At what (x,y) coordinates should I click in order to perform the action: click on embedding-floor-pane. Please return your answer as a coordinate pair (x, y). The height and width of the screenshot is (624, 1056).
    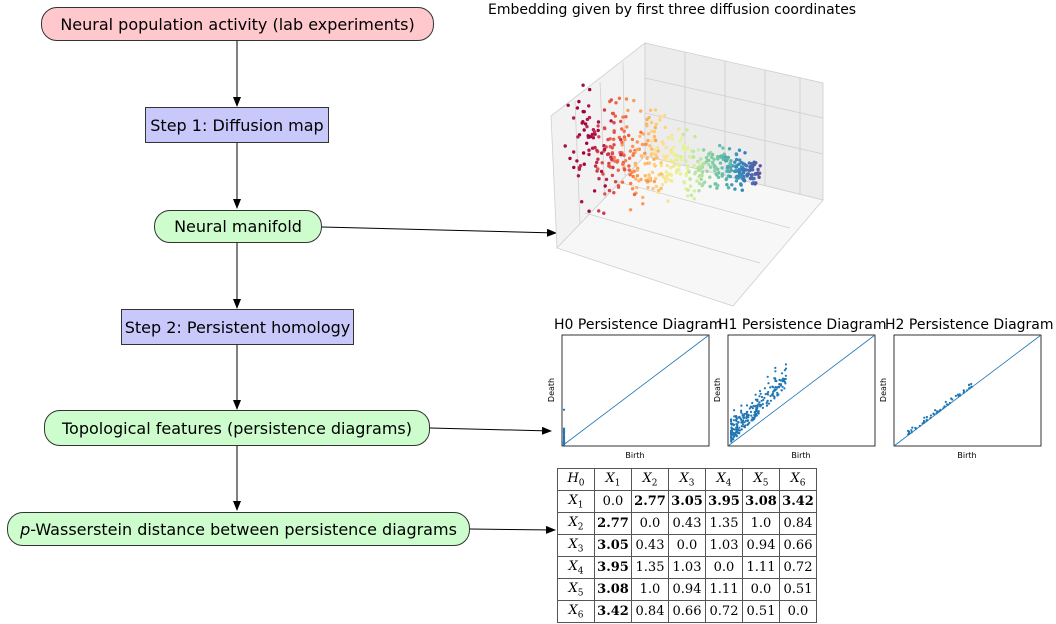
    Looking at the image, I should click on (690, 231).